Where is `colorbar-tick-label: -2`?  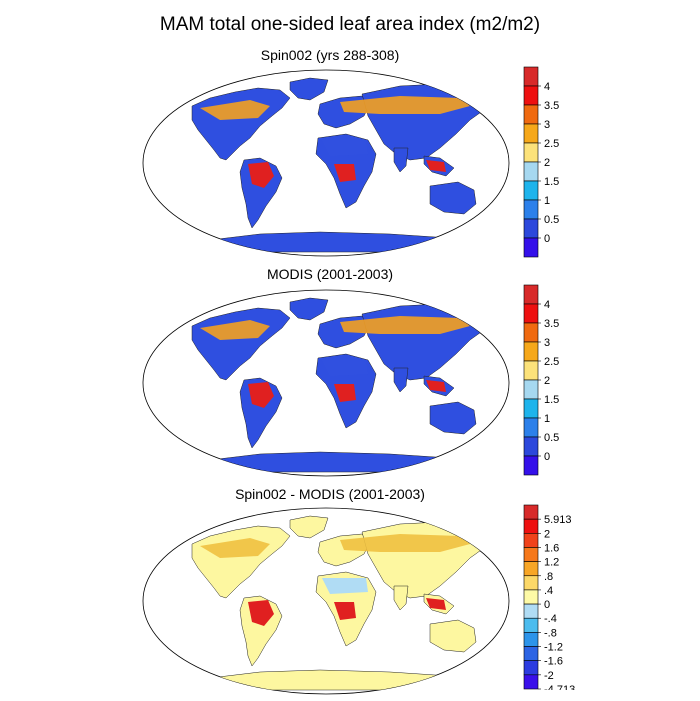
colorbar-tick-label: -2 is located at coordinates (549, 676).